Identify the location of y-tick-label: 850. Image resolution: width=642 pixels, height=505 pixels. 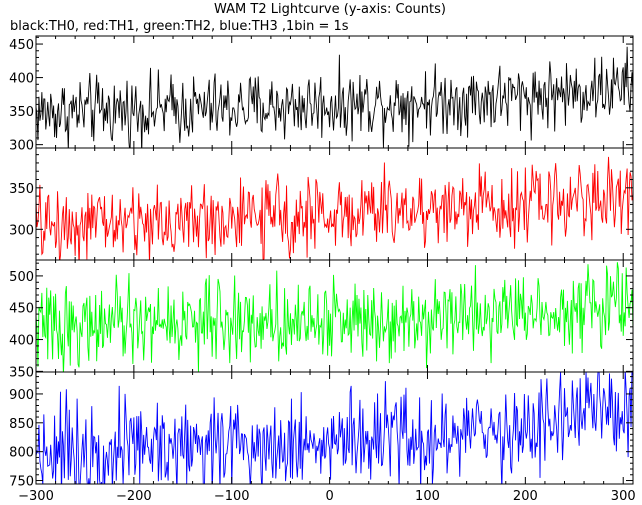
(21, 424).